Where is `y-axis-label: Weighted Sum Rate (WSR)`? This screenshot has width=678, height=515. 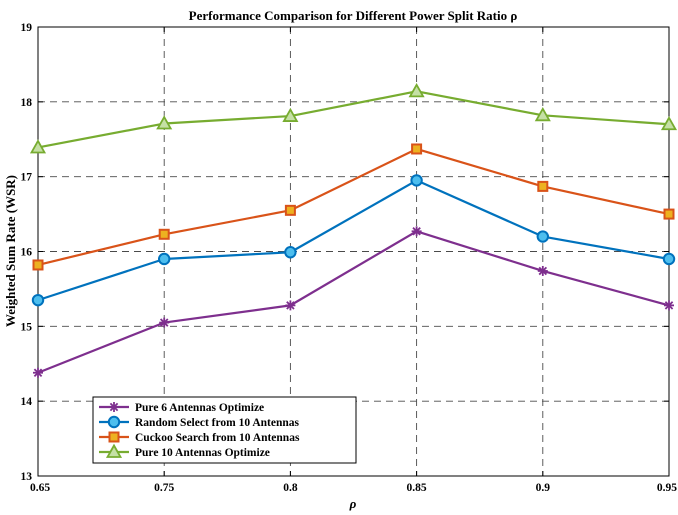
y-axis-label: Weighted Sum Rate (WSR) is located at coordinates (10, 251).